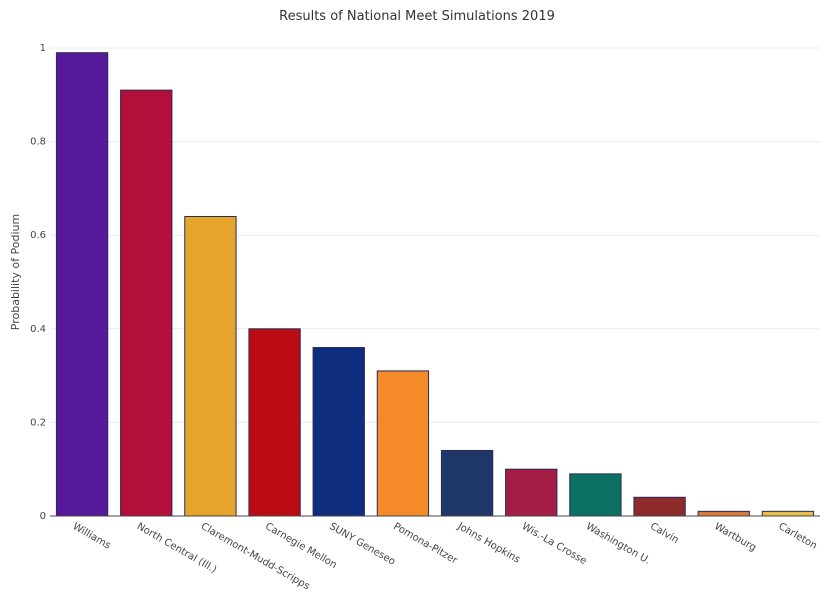 Image resolution: width=835 pixels, height=592 pixels. What do you see at coordinates (43, 516) in the screenshot?
I see `y-tick-label: 0` at bounding box center [43, 516].